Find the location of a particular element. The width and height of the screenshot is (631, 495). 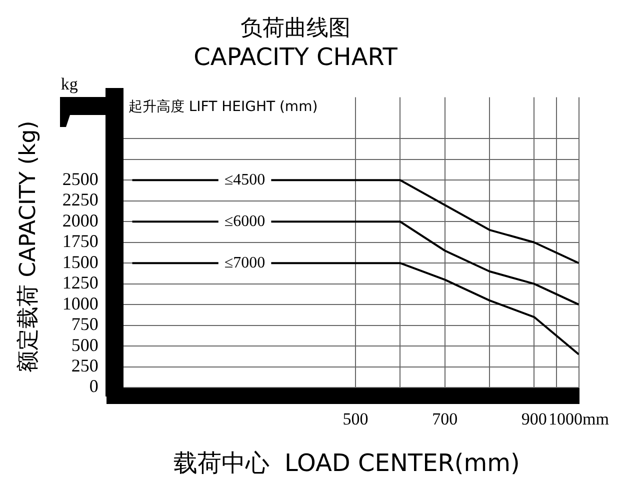

y-tick-label: 1500 is located at coordinates (80, 262).